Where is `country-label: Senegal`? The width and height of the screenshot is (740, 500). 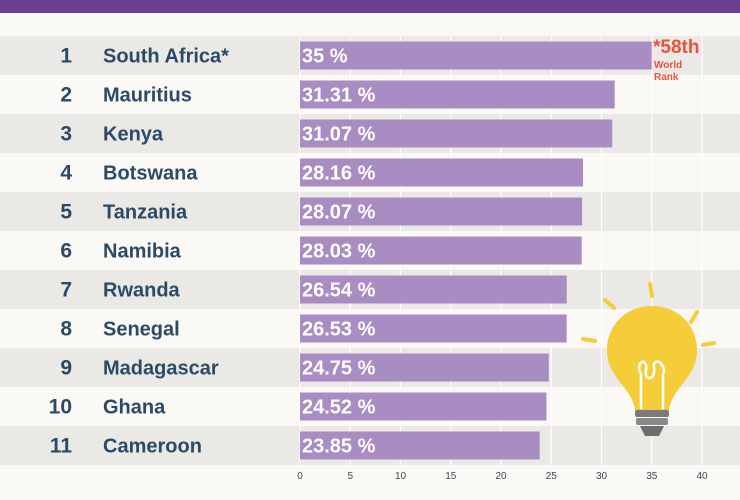 country-label: Senegal is located at coordinates (141, 330).